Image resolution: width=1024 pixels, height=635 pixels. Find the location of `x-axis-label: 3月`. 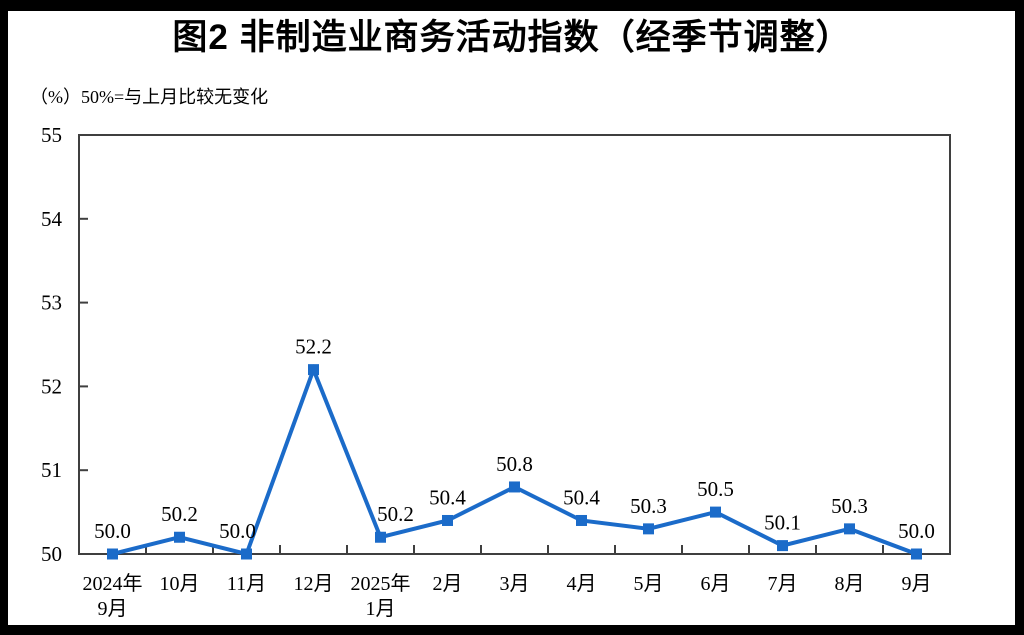

x-axis-label: 3月 is located at coordinates (515, 584).